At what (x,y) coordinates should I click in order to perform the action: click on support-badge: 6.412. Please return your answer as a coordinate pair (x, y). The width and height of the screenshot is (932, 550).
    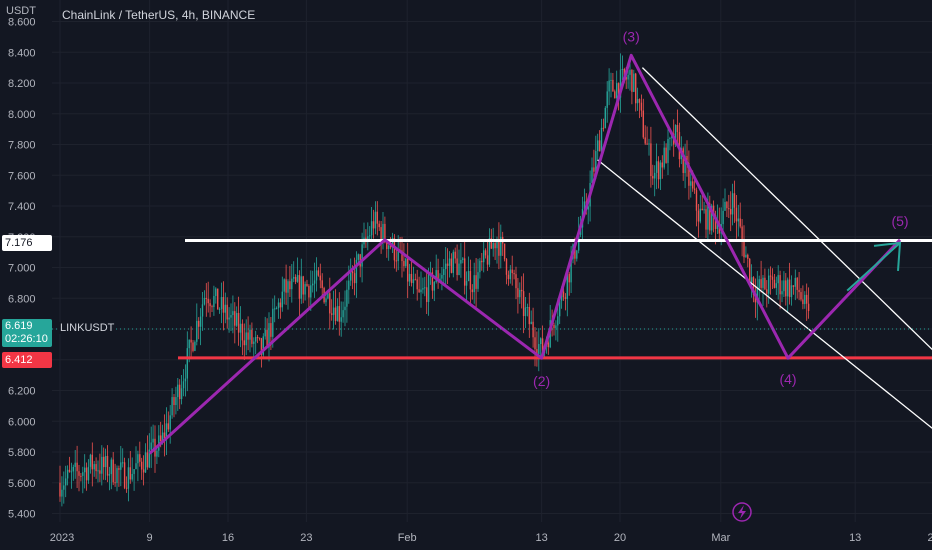
    Looking at the image, I should click on (27, 360).